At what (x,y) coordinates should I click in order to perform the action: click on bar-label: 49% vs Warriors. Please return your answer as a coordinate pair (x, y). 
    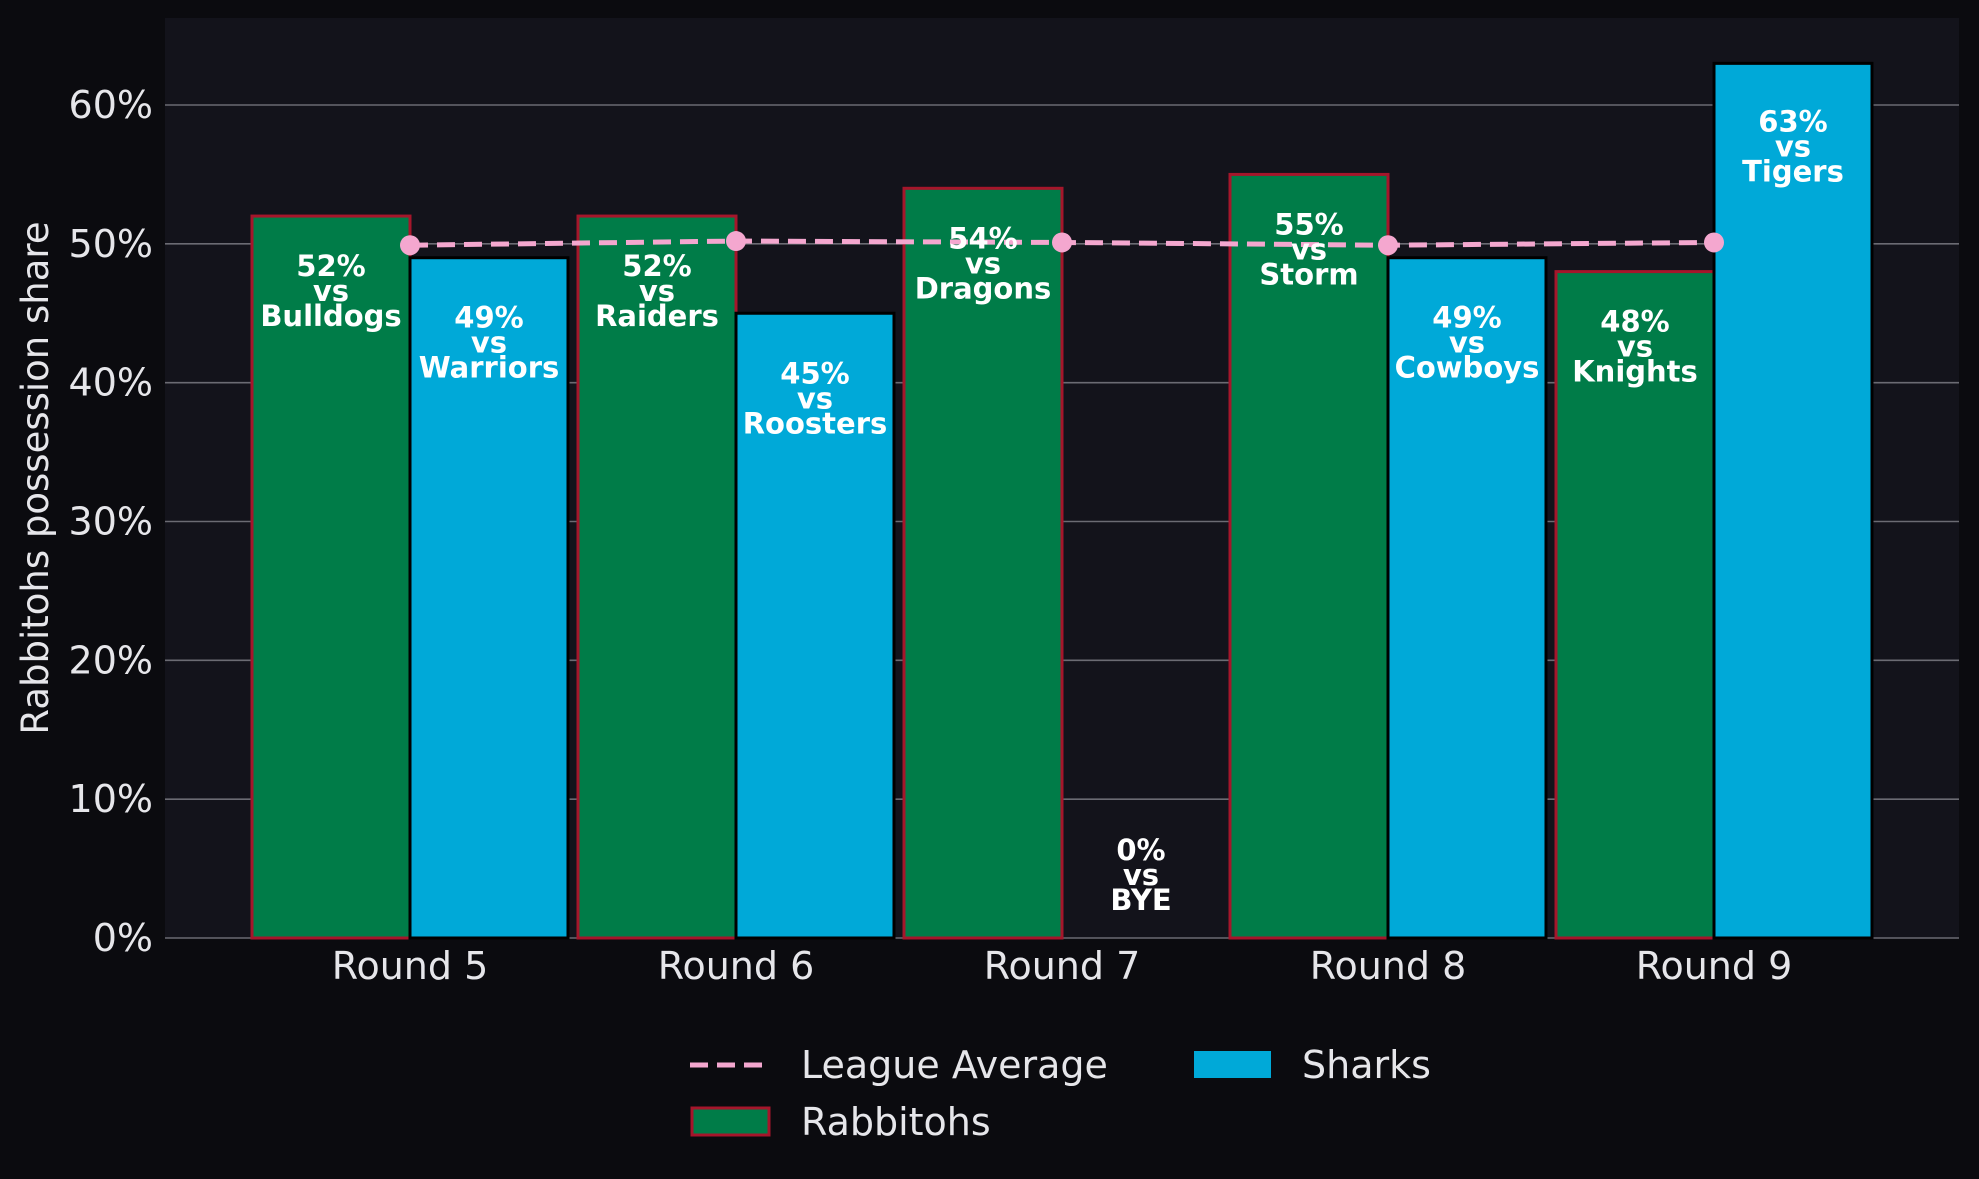
    Looking at the image, I should click on (489, 343).